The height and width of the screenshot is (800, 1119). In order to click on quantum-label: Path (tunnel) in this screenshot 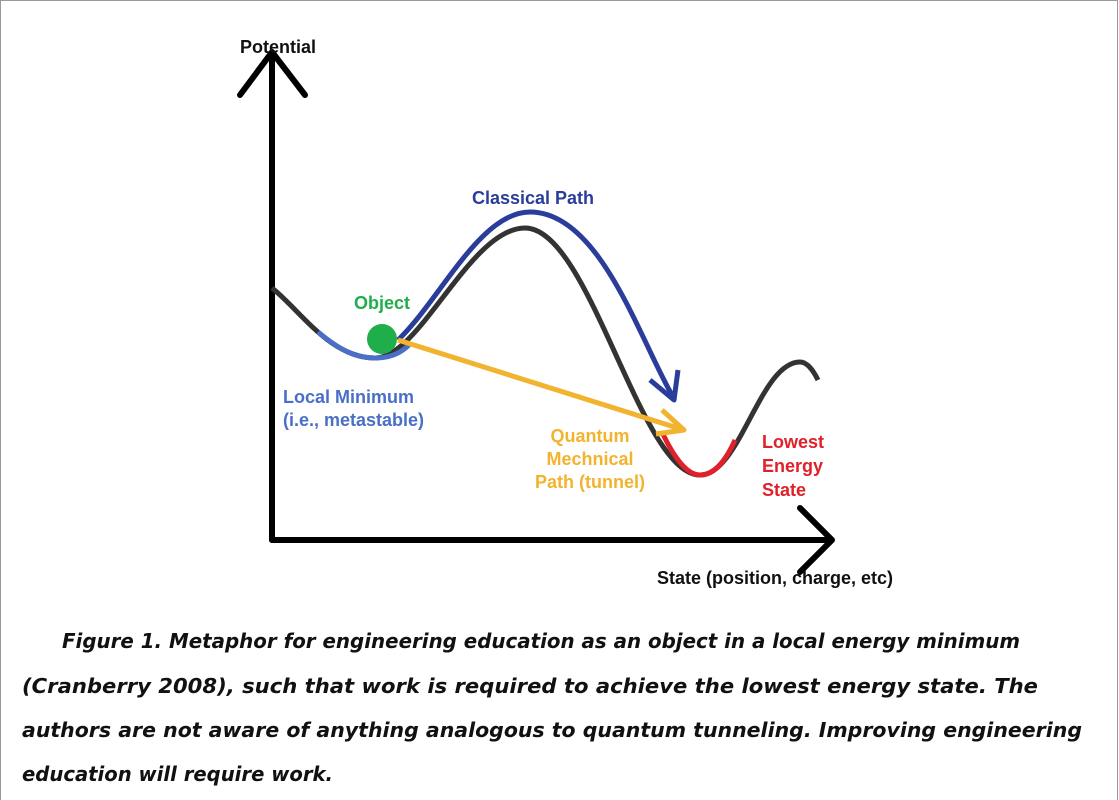, I will do `click(590, 482)`.